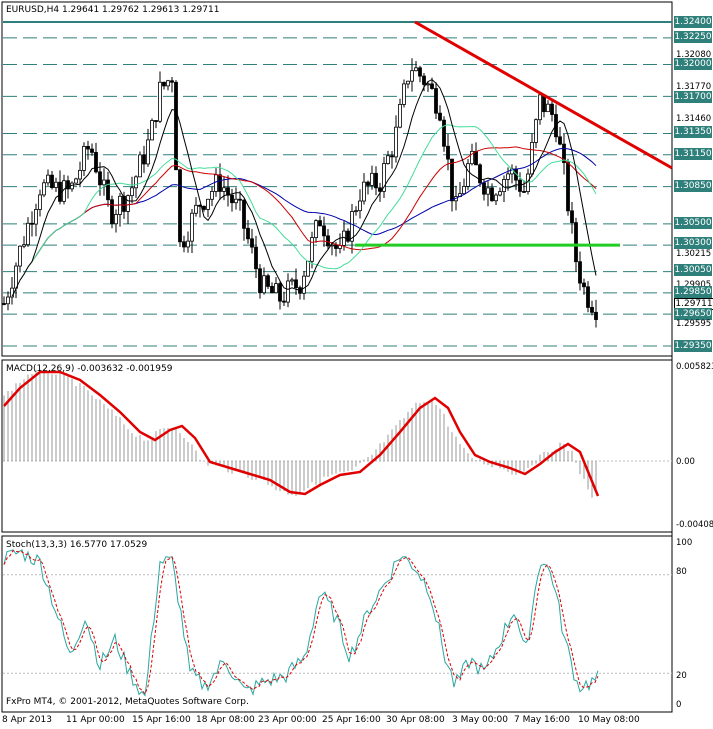 The height and width of the screenshot is (729, 713). I want to click on stoch-axis-label: 80, so click(681, 572).